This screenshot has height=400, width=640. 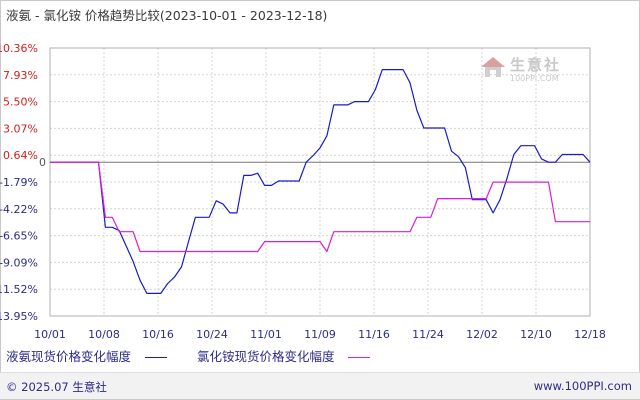 I want to click on house-icon, so click(x=493, y=67).